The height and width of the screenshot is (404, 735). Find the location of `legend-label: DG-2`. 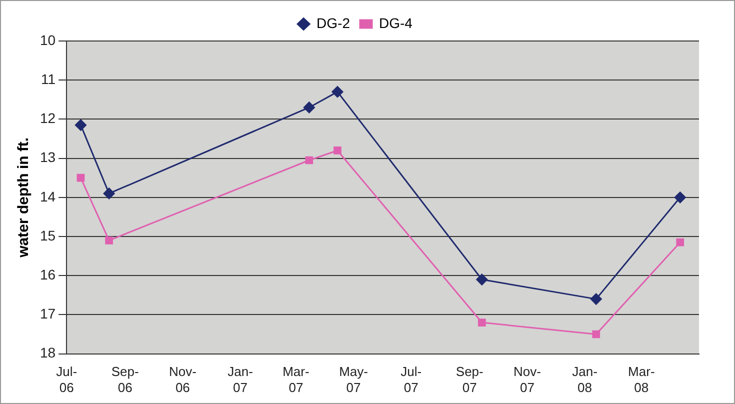

legend-label: DG-2 is located at coordinates (333, 22).